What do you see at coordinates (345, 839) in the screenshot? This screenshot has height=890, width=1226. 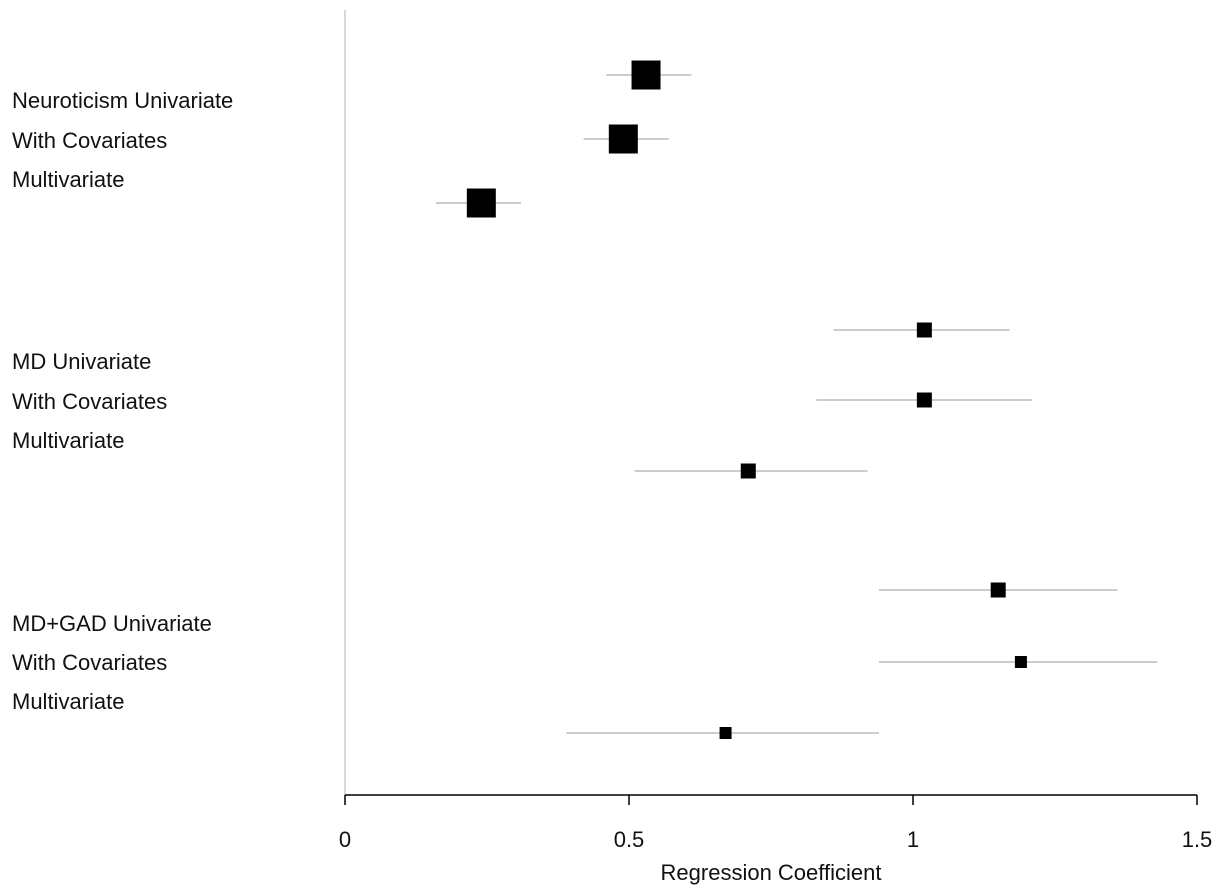 I see `x-tick-label: 0` at bounding box center [345, 839].